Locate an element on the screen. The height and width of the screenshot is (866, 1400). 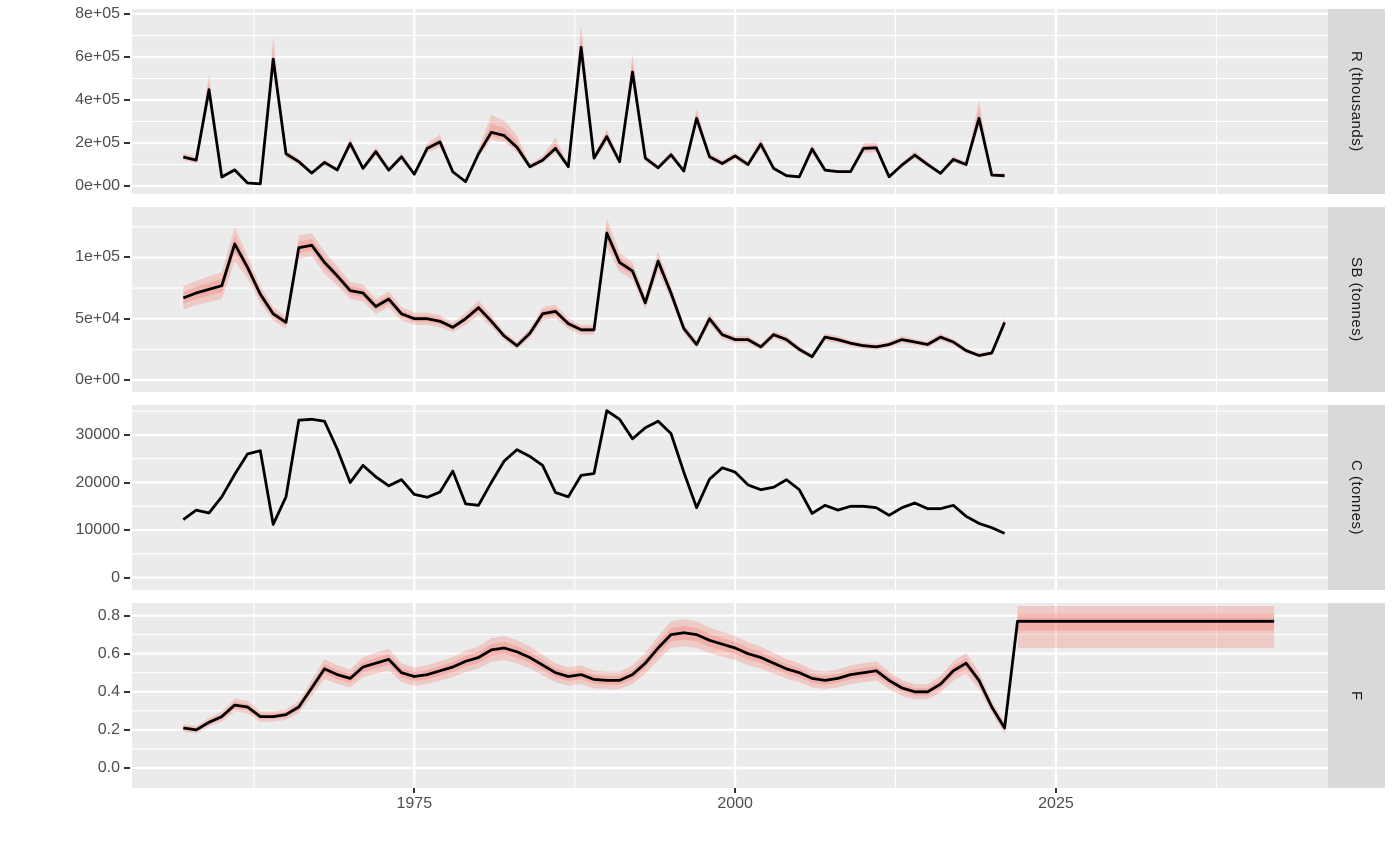
y-axis-tick-label: 20000 is located at coordinates (98, 482).